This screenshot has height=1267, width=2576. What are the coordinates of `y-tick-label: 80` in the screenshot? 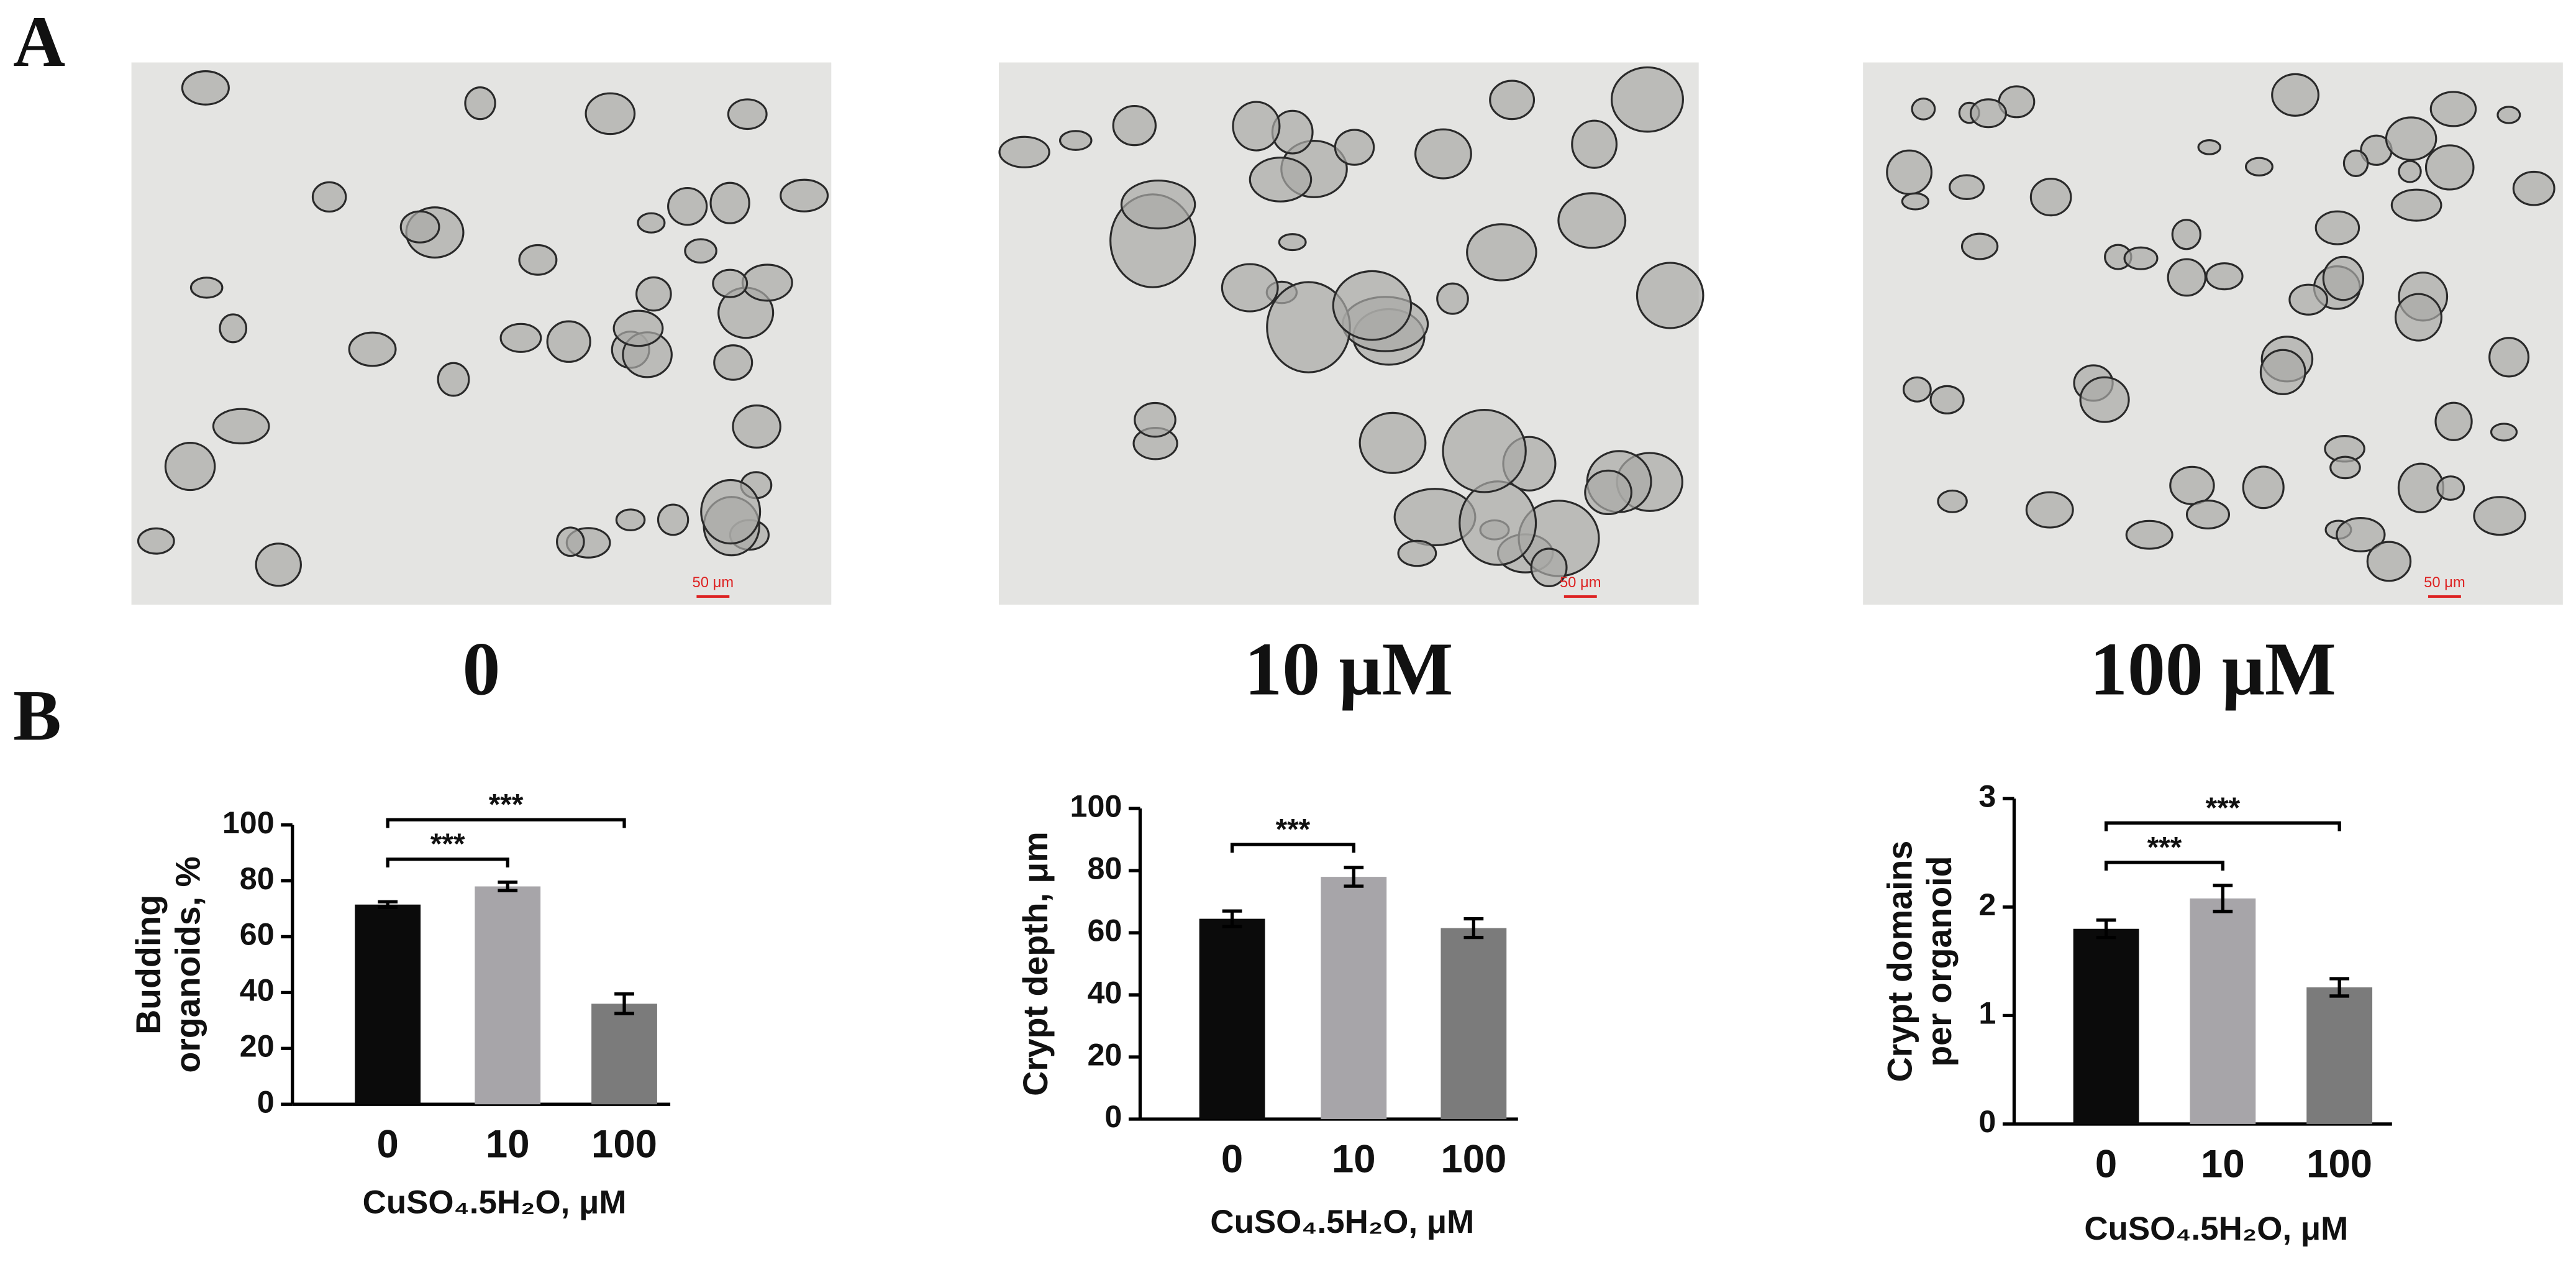 It's located at (1104, 868).